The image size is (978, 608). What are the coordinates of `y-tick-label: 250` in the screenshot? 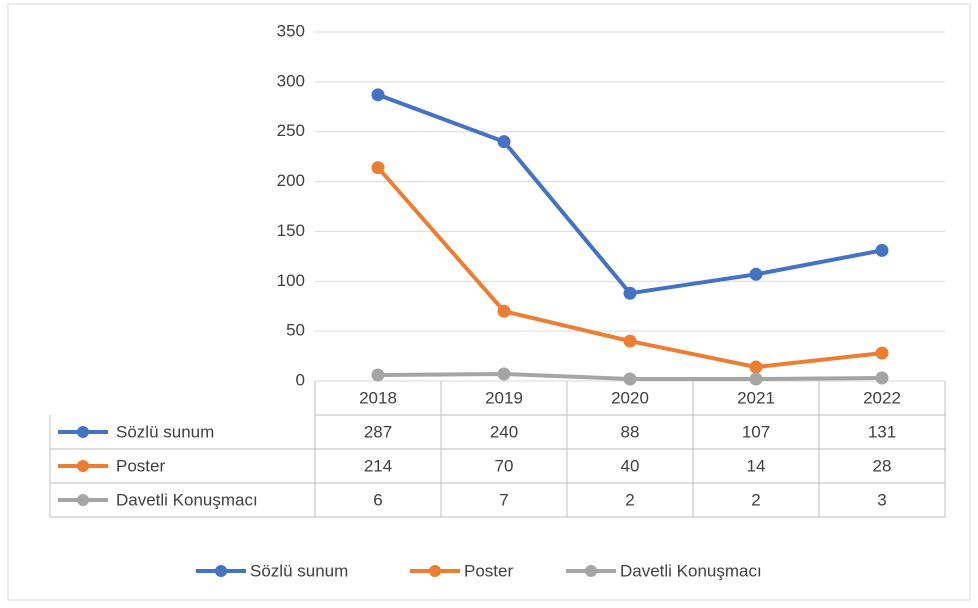 It's located at (291, 130).